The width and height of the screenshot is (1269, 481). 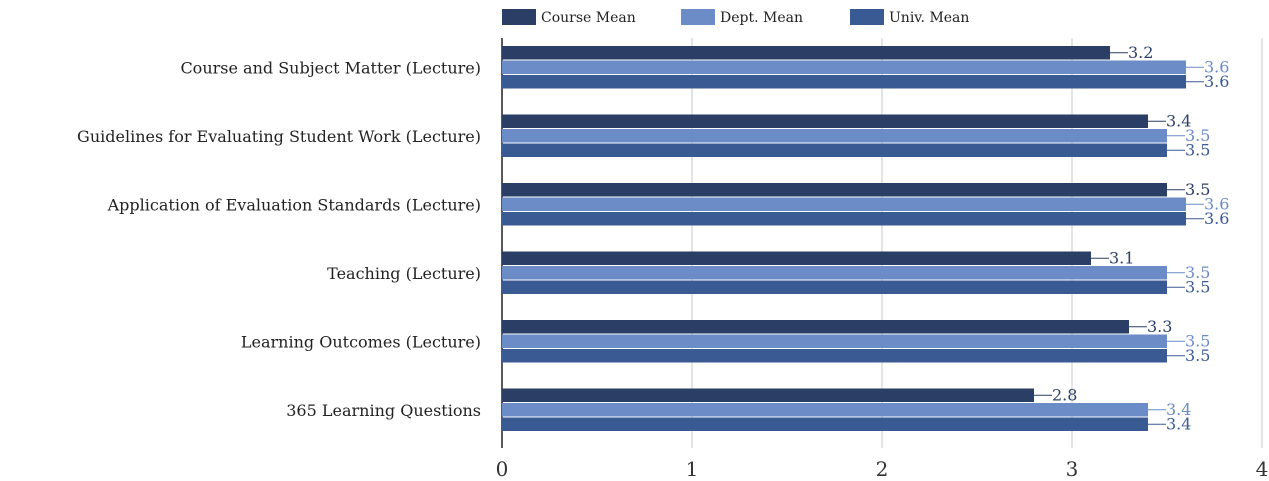 I want to click on data-label: 2.8, so click(x=1064, y=394).